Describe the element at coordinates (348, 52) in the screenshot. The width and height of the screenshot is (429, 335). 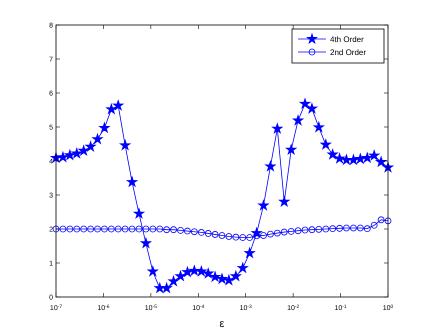
I see `legend-label: 2nd Order` at that location.